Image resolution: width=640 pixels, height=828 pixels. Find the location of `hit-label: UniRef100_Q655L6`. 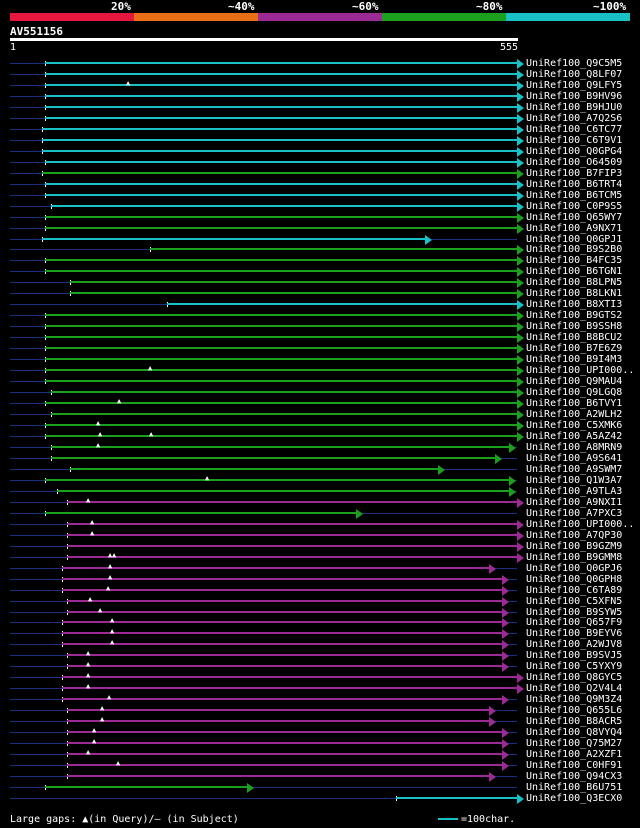

hit-label: UniRef100_Q655L6 is located at coordinates (574, 711).